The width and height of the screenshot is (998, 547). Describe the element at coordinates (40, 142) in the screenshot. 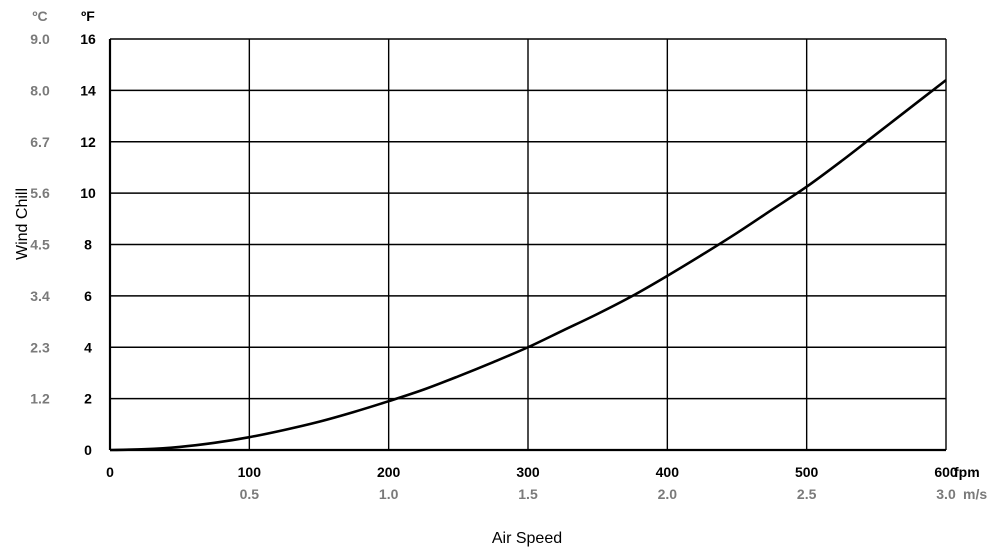

I see `y-secondary-tick-label: 6.7` at that location.